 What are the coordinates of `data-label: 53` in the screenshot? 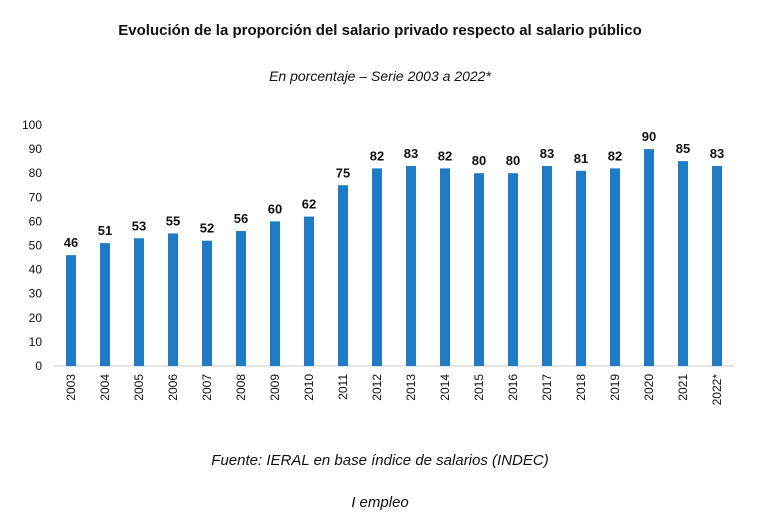 It's located at (139, 225).